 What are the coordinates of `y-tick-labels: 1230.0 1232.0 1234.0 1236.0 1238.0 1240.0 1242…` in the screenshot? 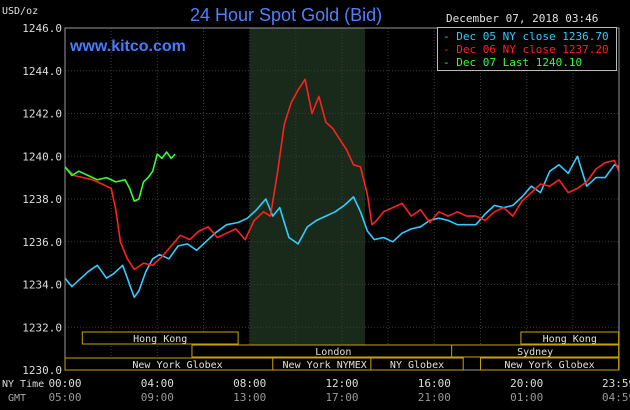 It's located at (42, 199).